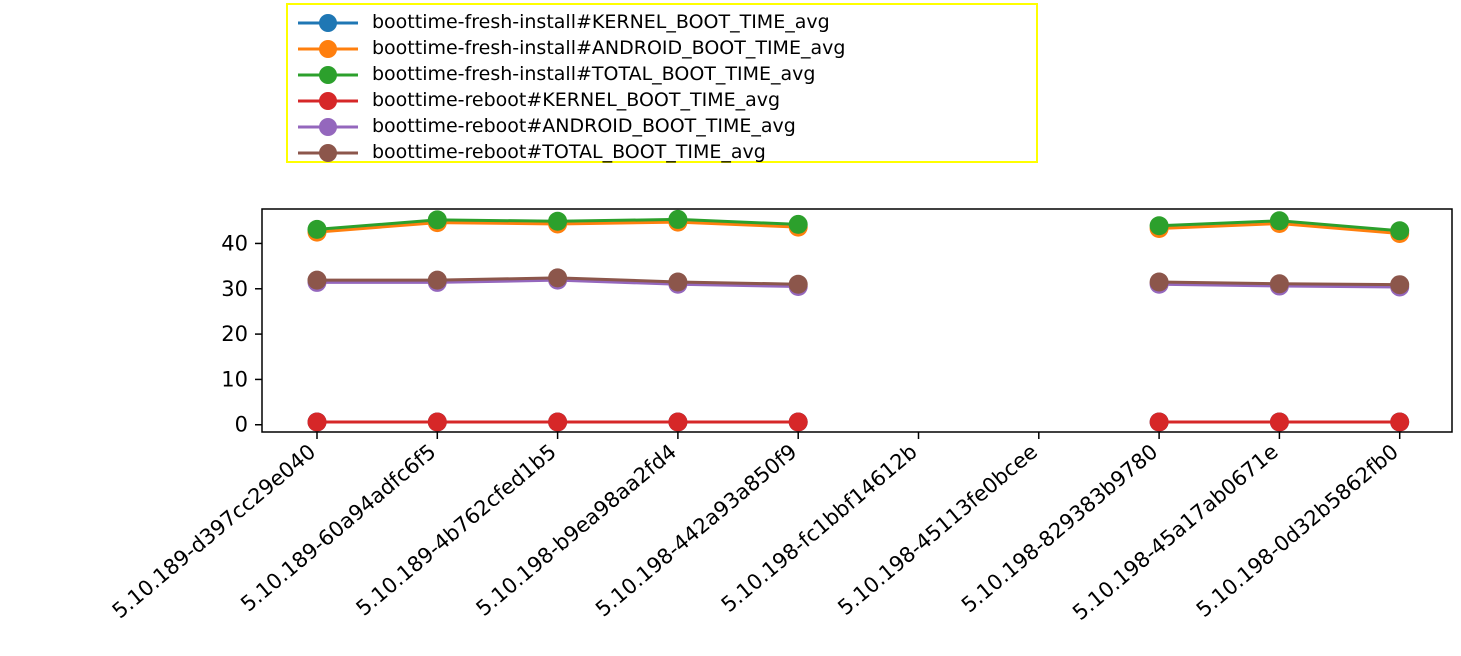 This screenshot has height=656, width=1461. I want to click on y-tick-label: 20, so click(234, 334).